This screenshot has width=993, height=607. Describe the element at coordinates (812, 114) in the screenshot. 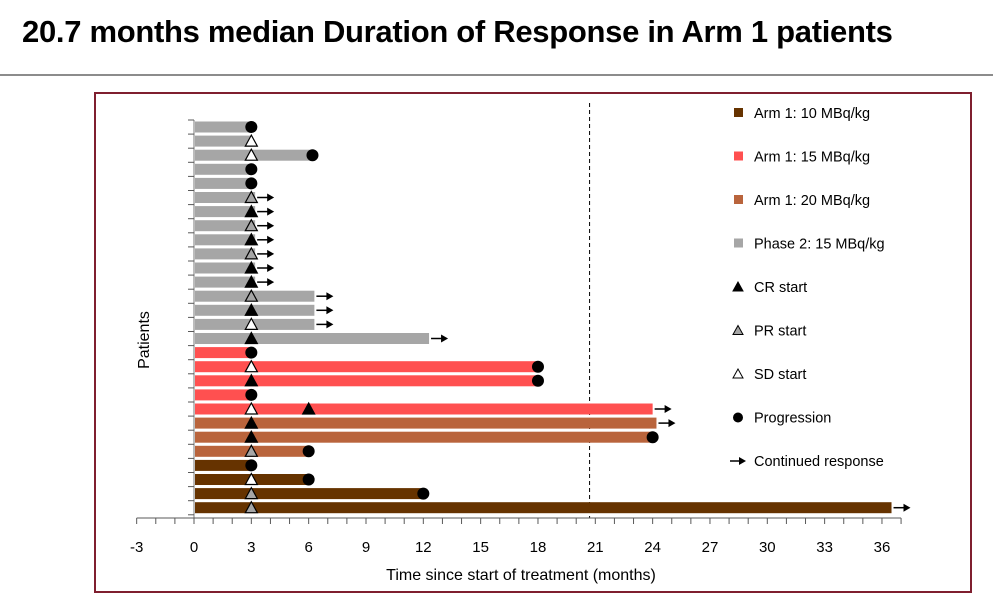

I see `legend-label: Arm 1: 10 MBq/kg` at that location.